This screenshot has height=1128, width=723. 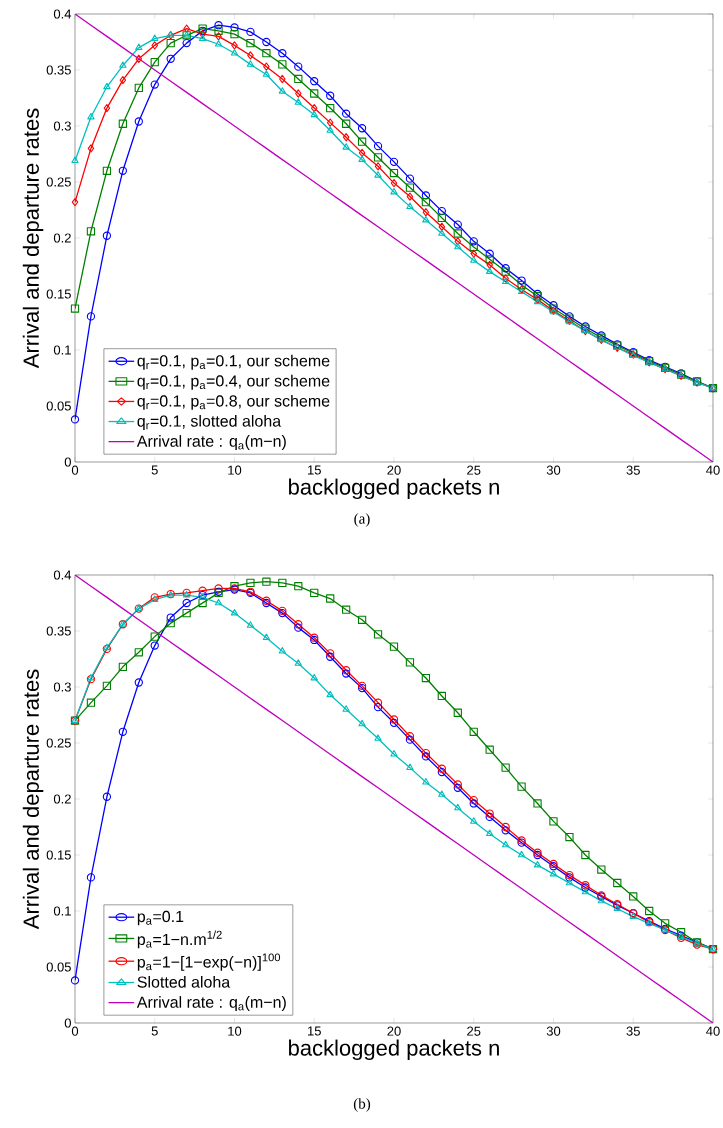 I want to click on legend-label: q$_{r}$=0.1, slotted aloha, so click(x=209, y=422).